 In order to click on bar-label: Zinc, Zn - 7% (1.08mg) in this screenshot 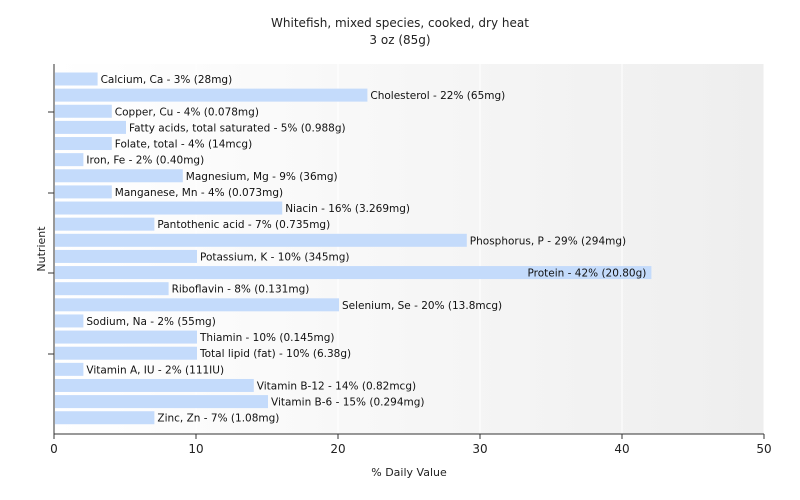, I will do `click(218, 419)`.